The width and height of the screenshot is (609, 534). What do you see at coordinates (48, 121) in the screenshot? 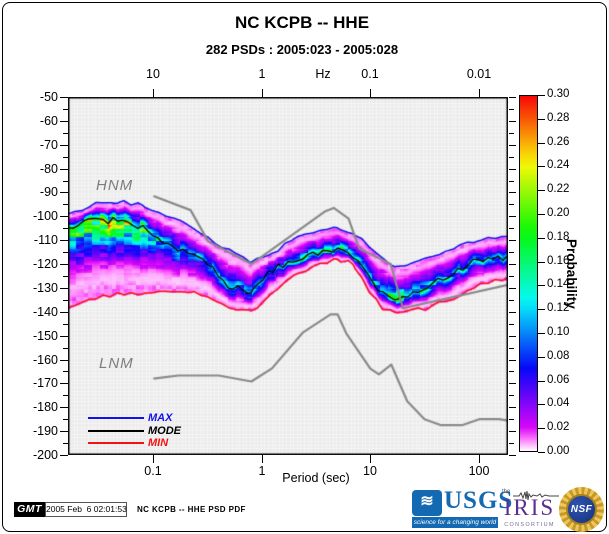
I see `y-tick-label: -60` at bounding box center [48, 121].